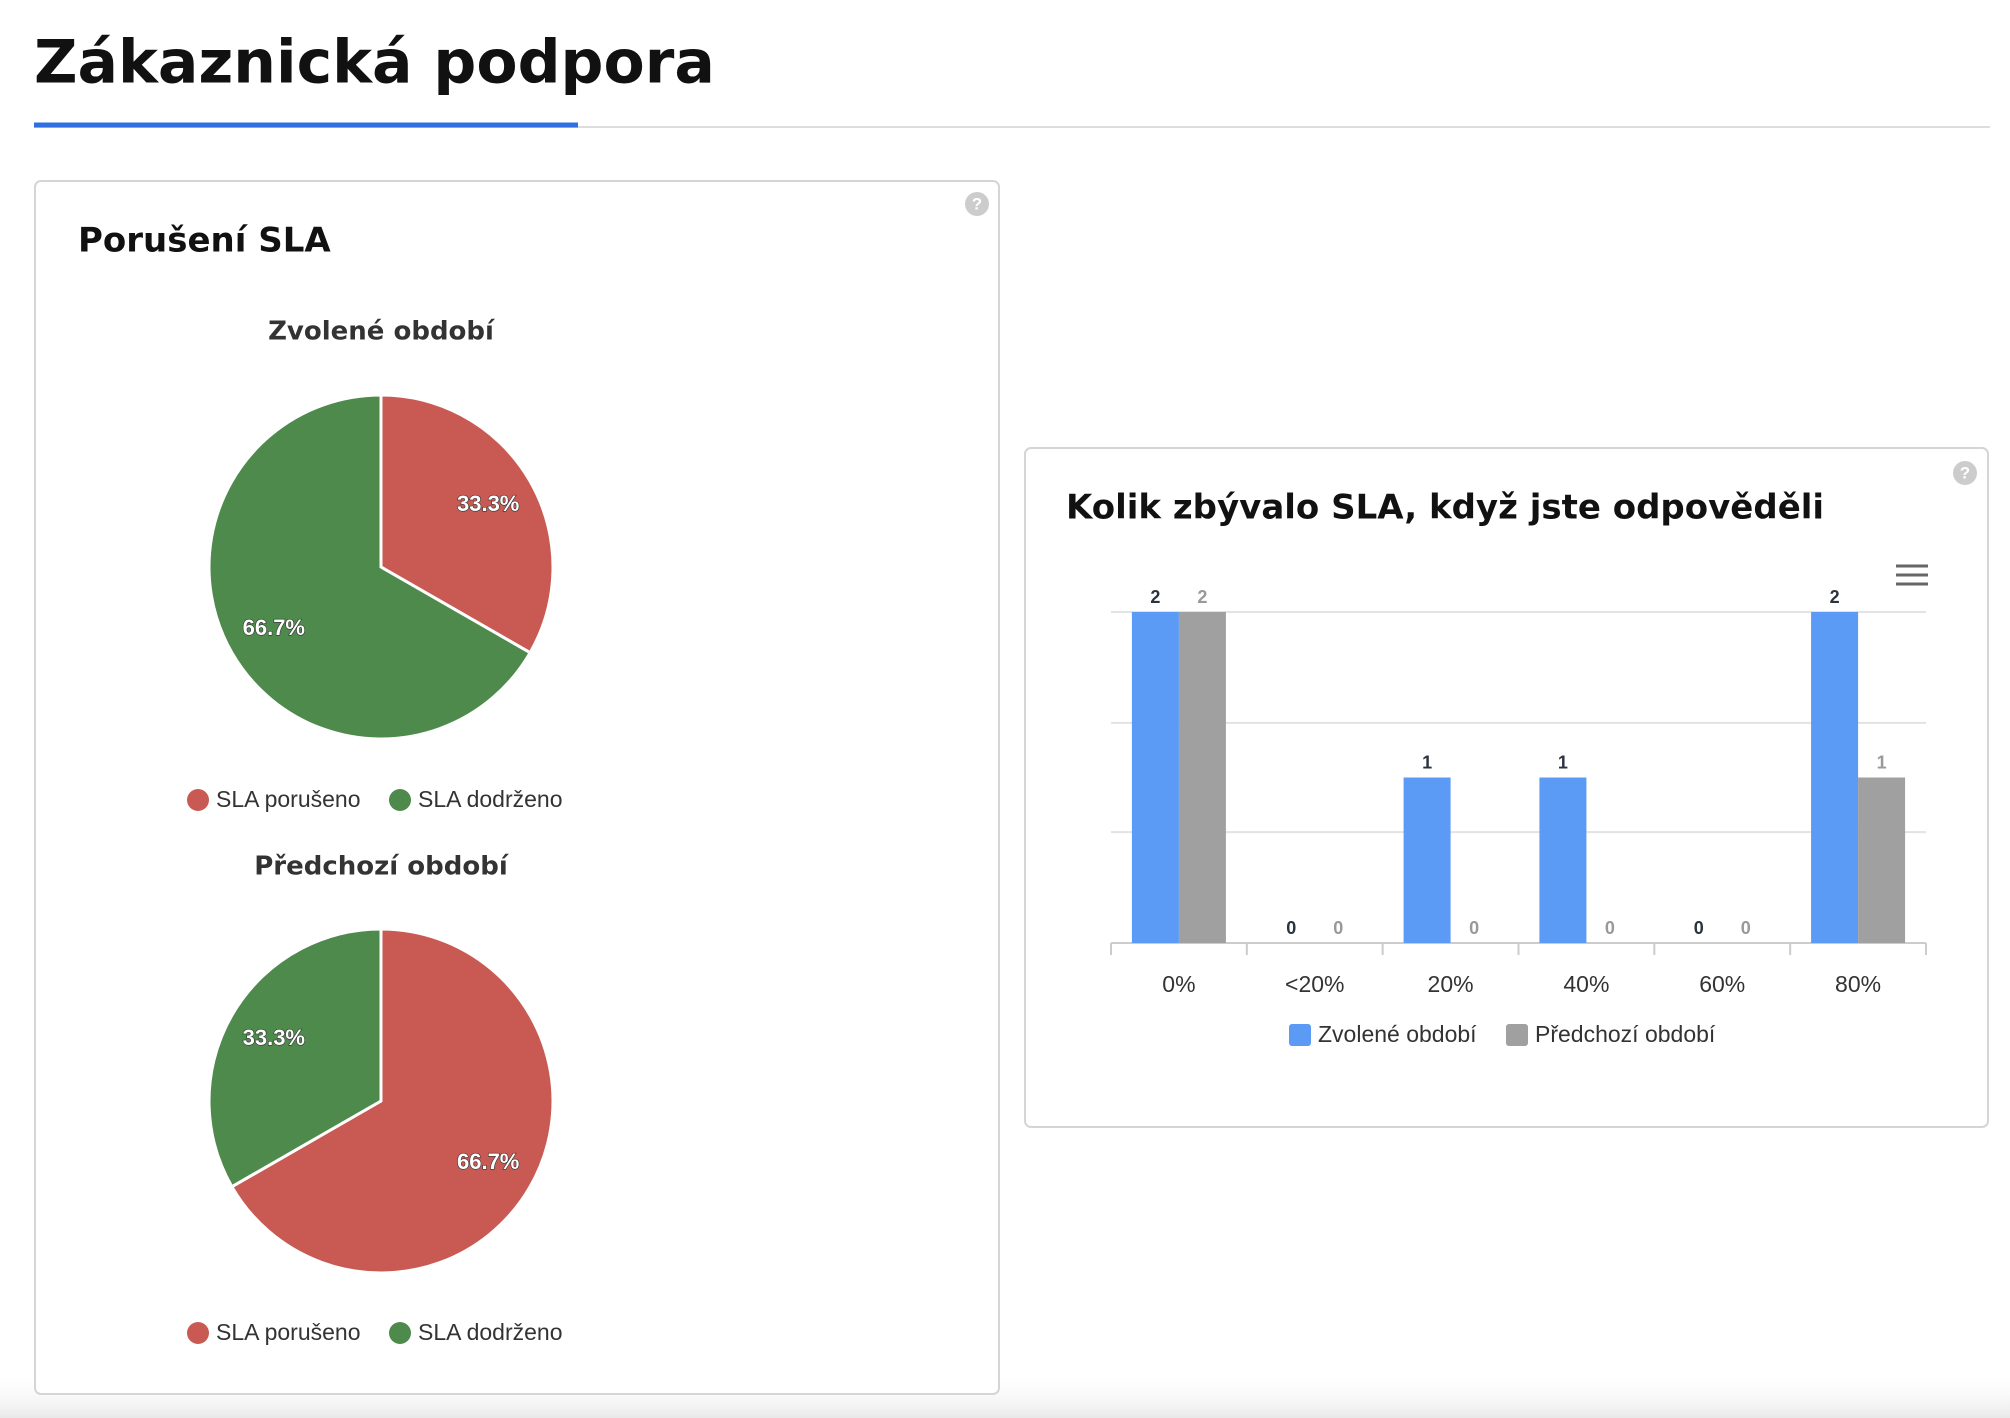 The height and width of the screenshot is (1418, 2010). I want to click on legend-label: Zvolené období, so click(1397, 1034).